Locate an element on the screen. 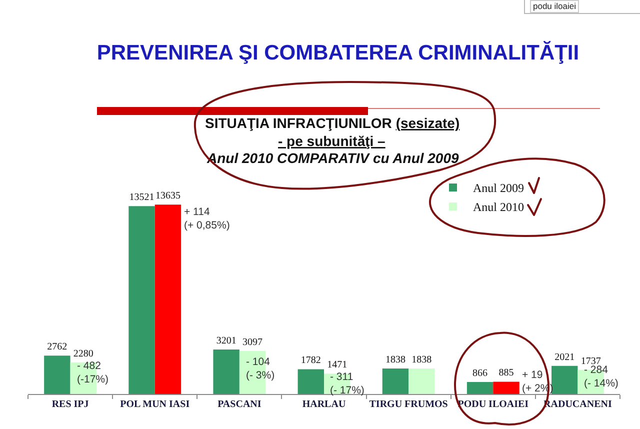 The height and width of the screenshot is (429, 640). x-tick-label: HARLAU is located at coordinates (324, 404).